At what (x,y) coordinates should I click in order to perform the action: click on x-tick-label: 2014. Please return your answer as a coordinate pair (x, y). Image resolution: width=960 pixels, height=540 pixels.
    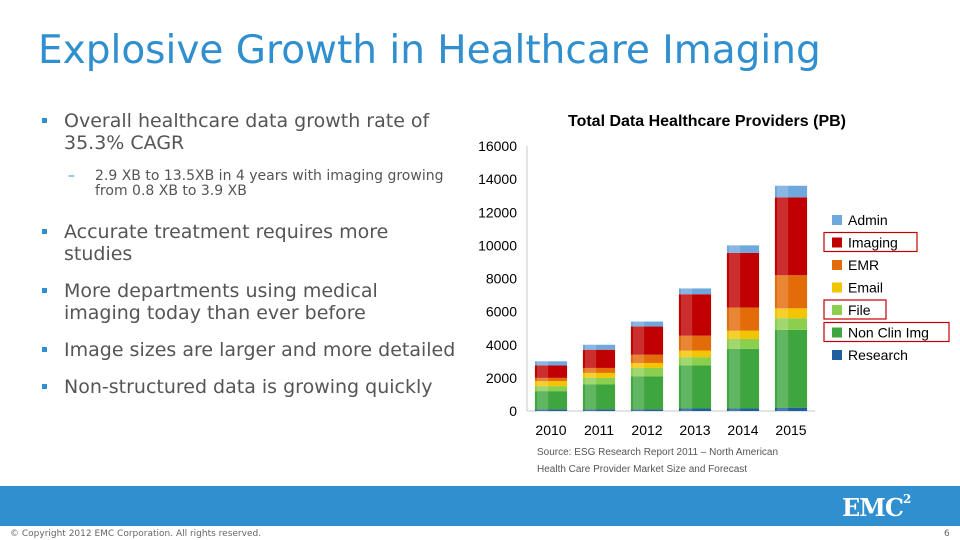
    Looking at the image, I should click on (742, 430).